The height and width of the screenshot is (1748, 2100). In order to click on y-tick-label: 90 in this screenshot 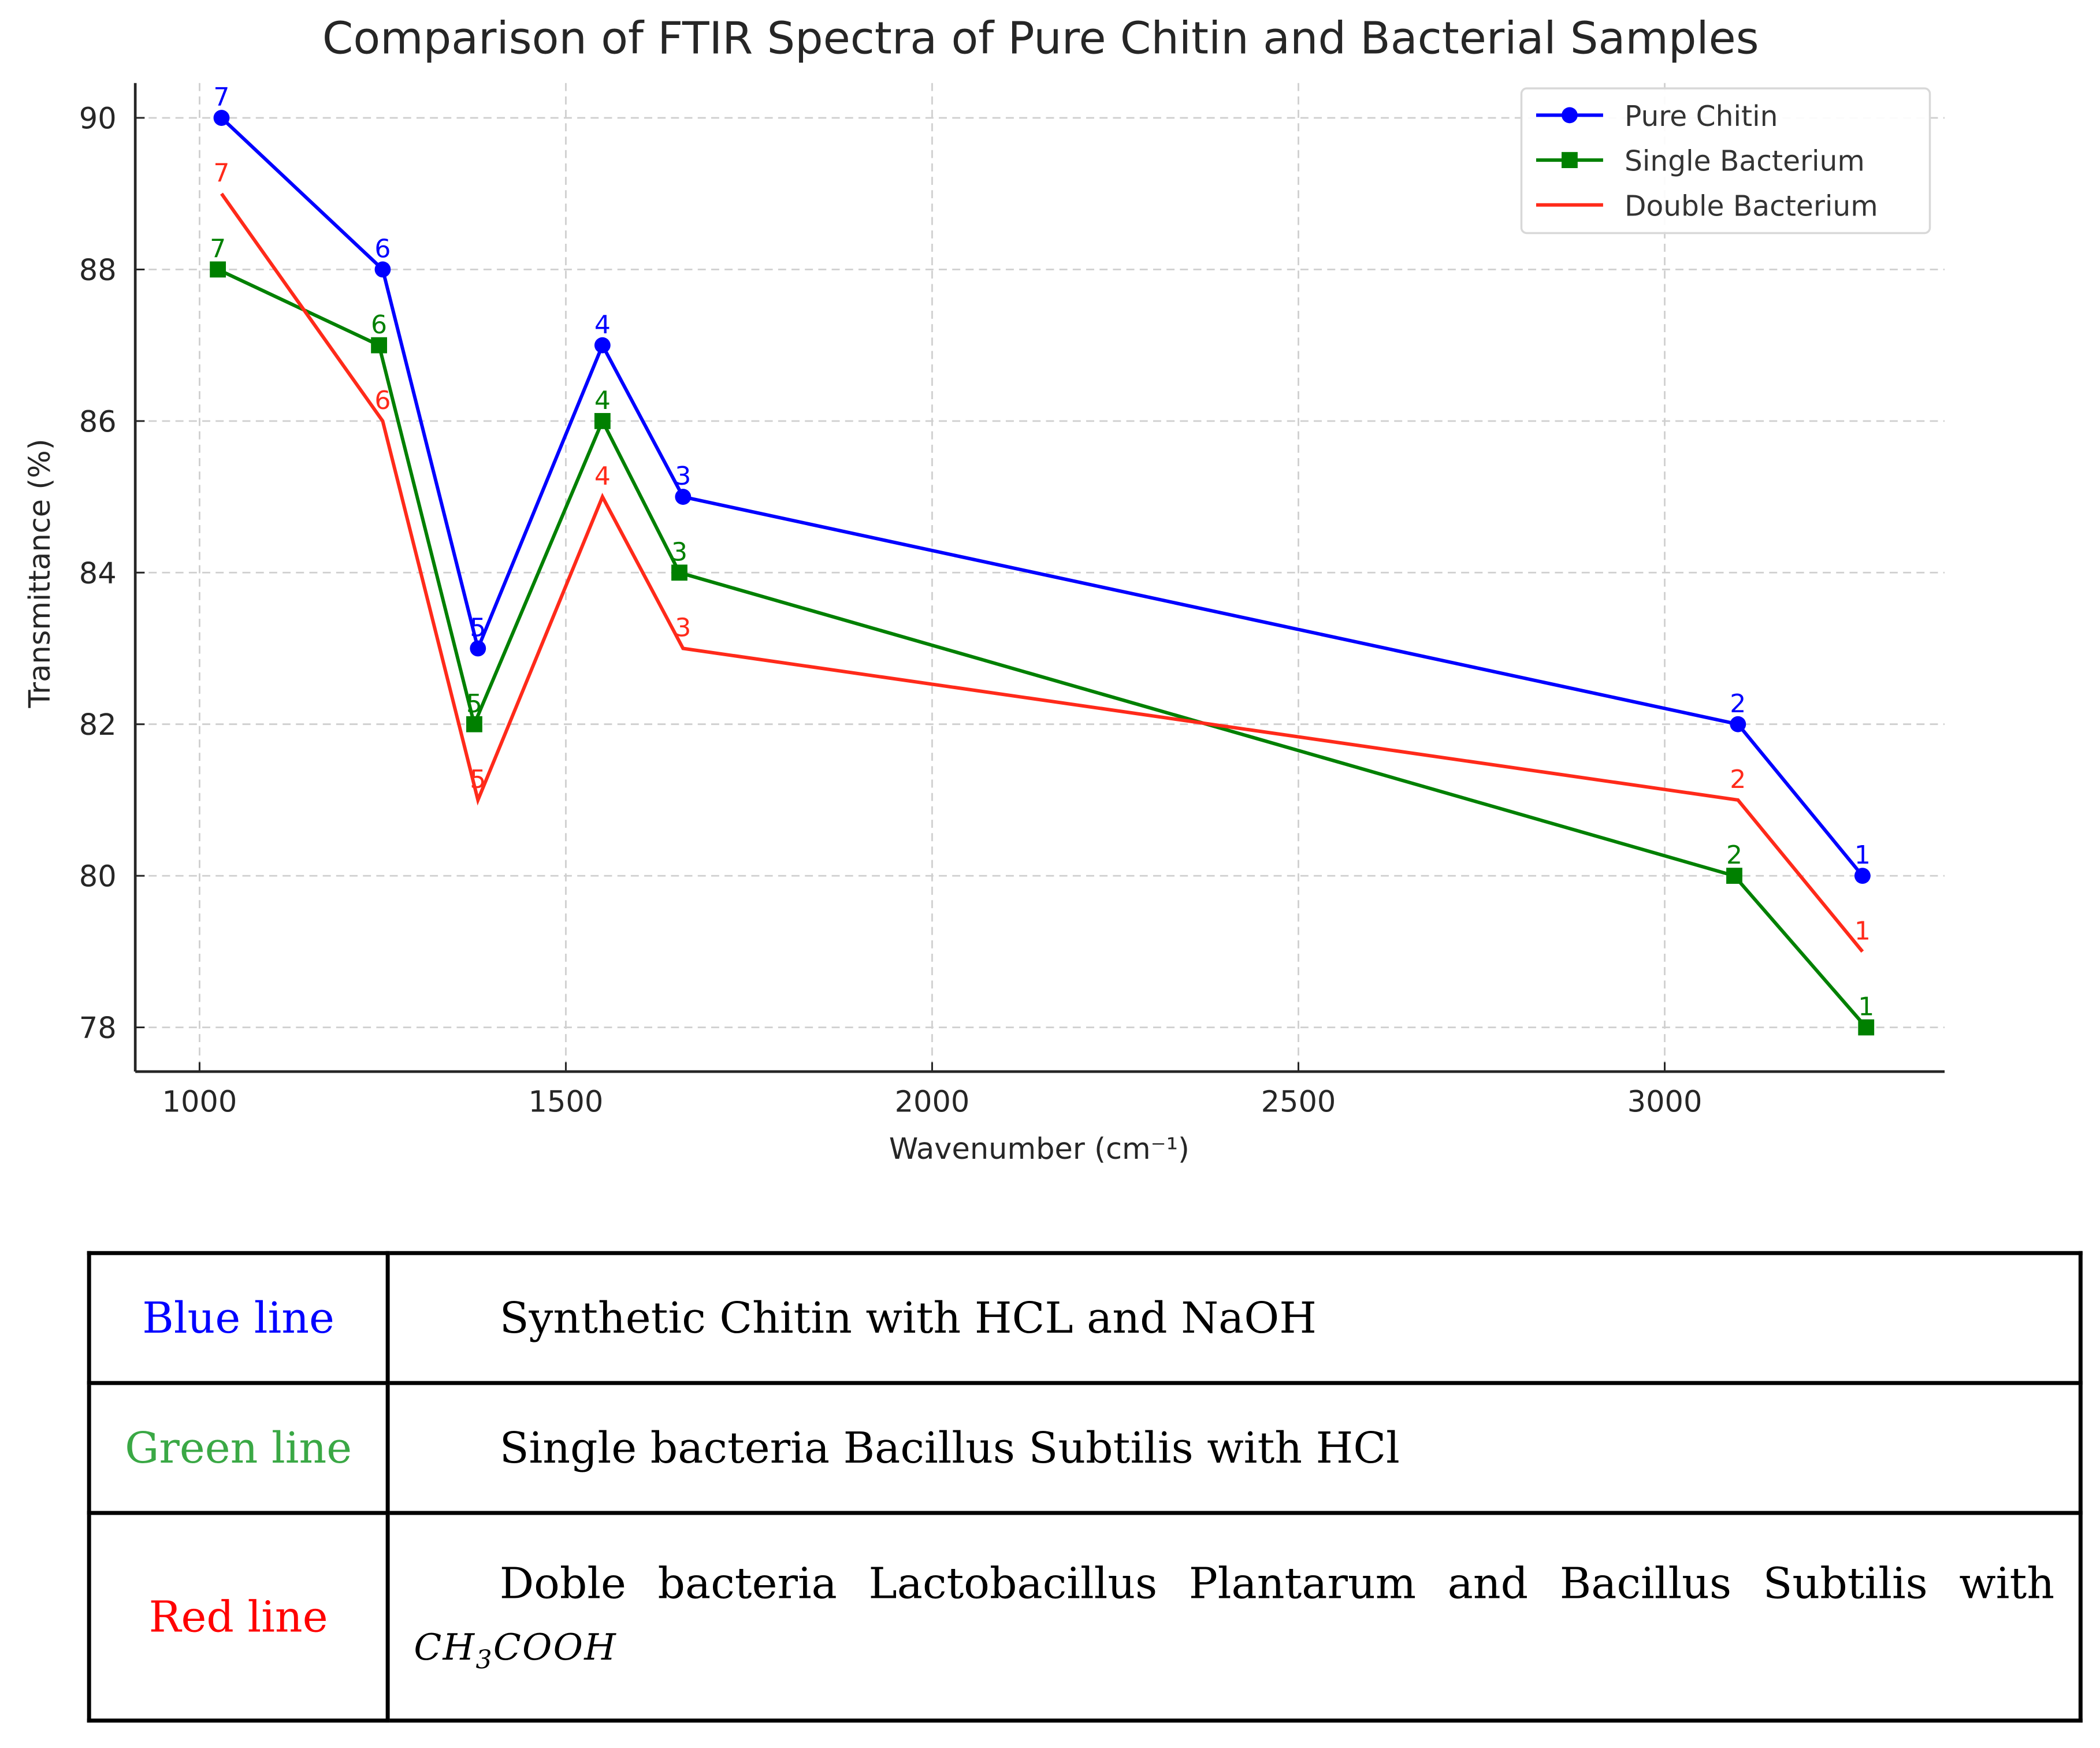, I will do `click(98, 119)`.